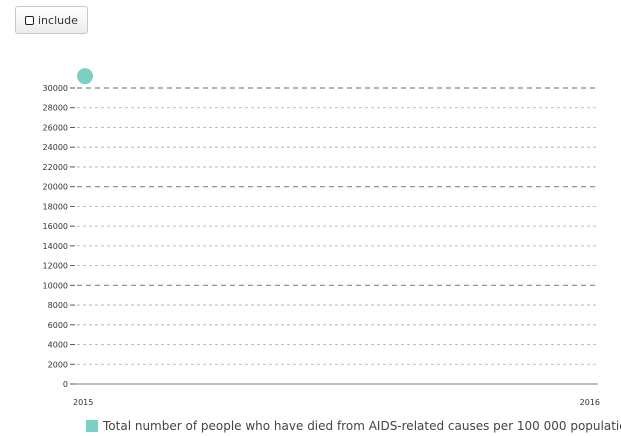 The width and height of the screenshot is (621, 436). I want to click on y-tick-label: 16000, so click(55, 226).